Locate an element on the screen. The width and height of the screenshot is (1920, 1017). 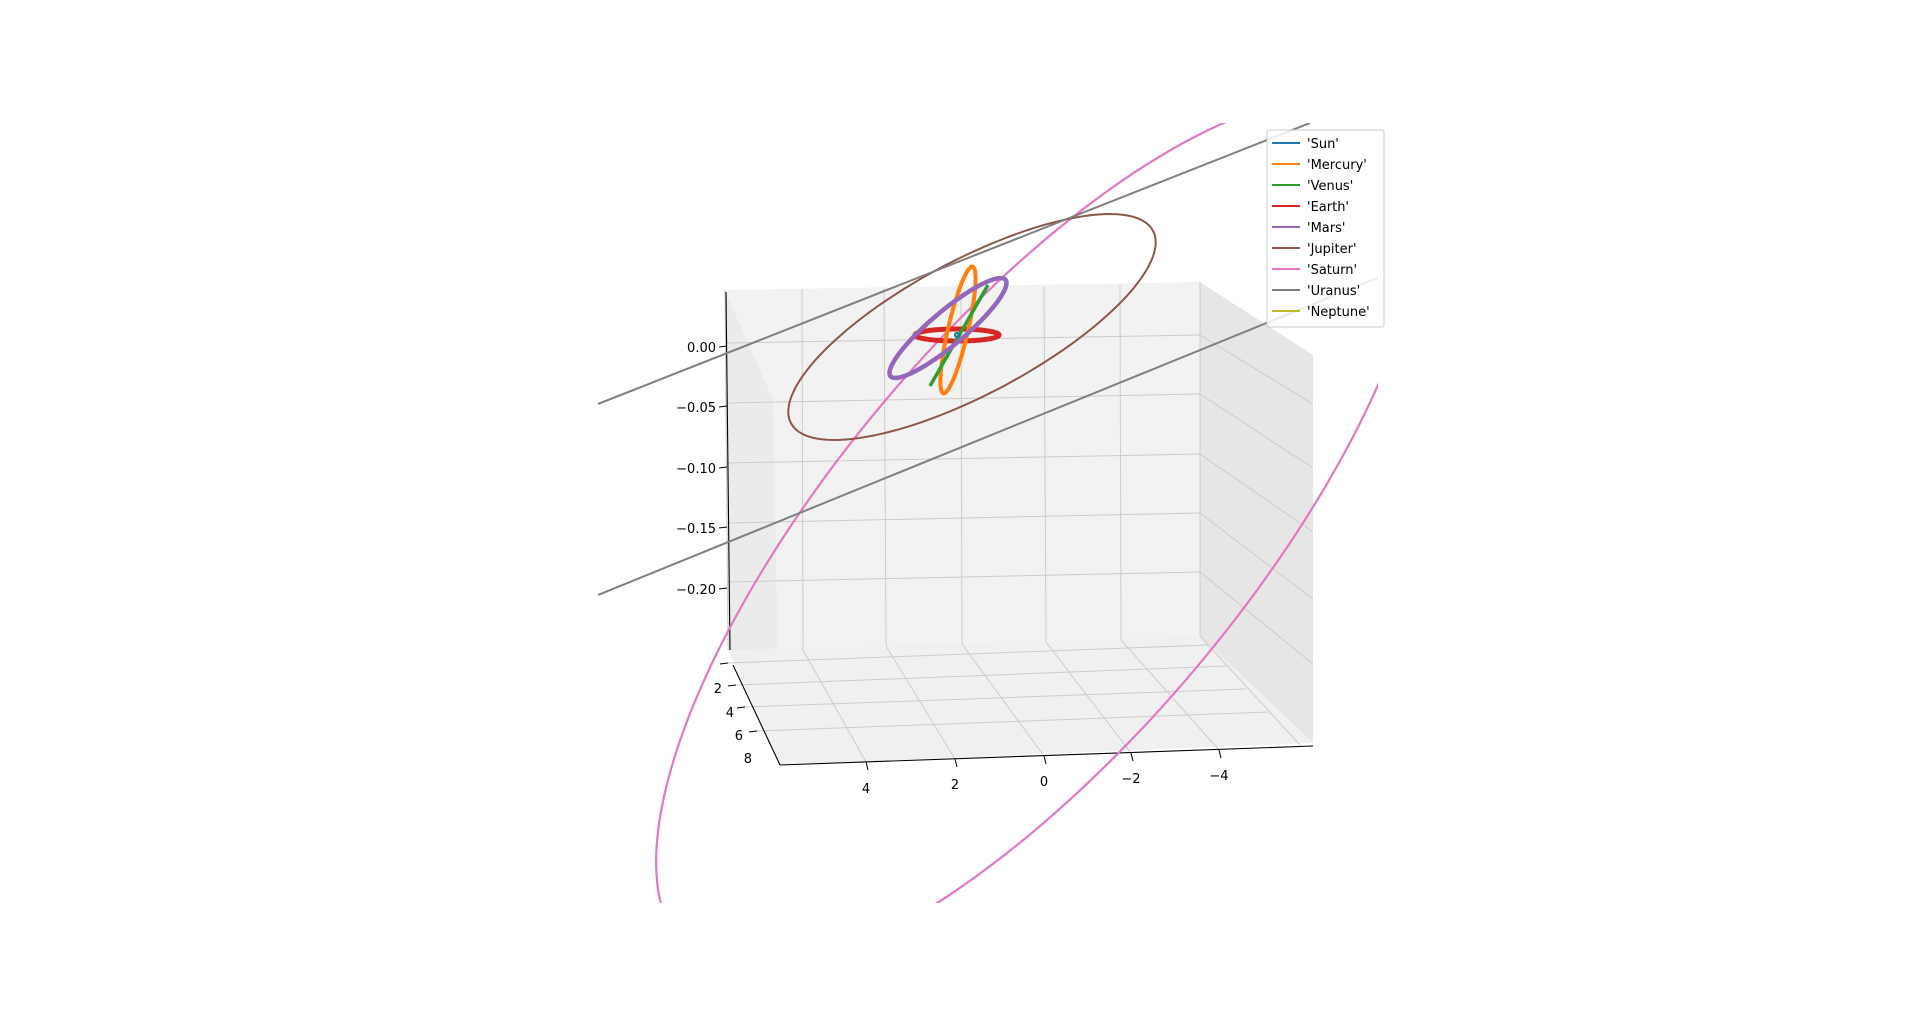
orbit-mars is located at coordinates (948, 328).